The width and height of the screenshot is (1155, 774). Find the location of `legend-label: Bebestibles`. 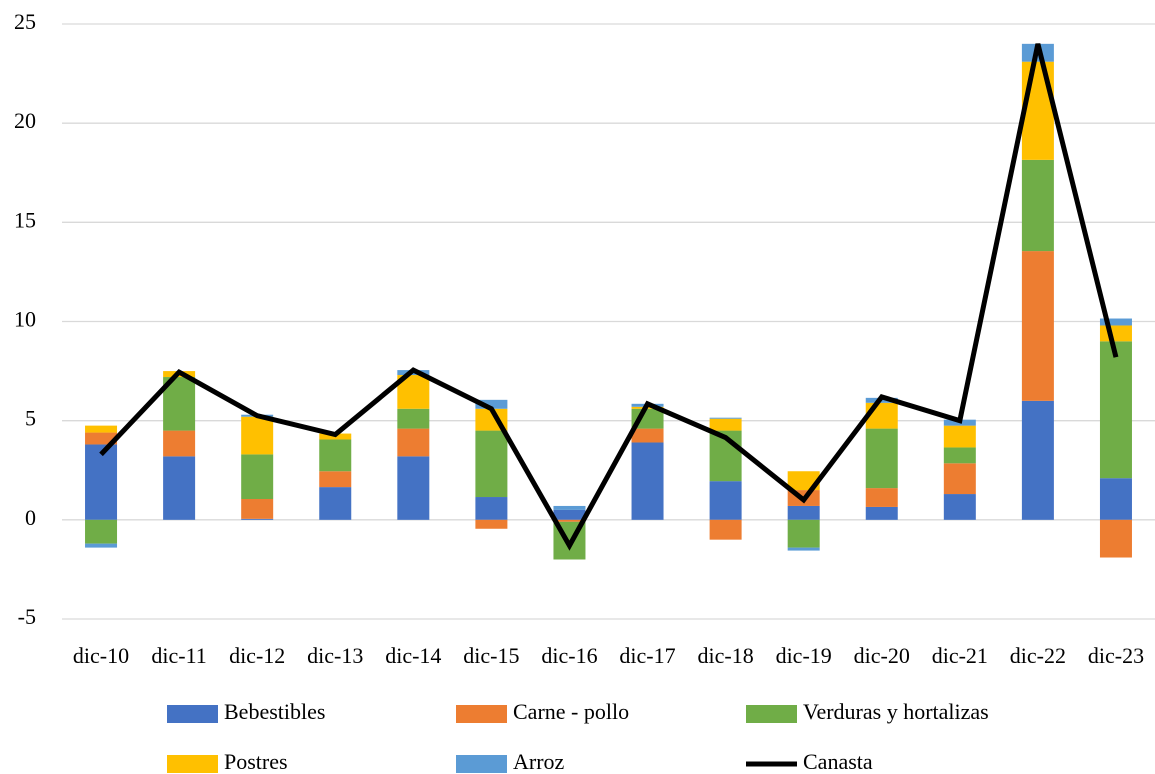

legend-label: Bebestibles is located at coordinates (274, 711).